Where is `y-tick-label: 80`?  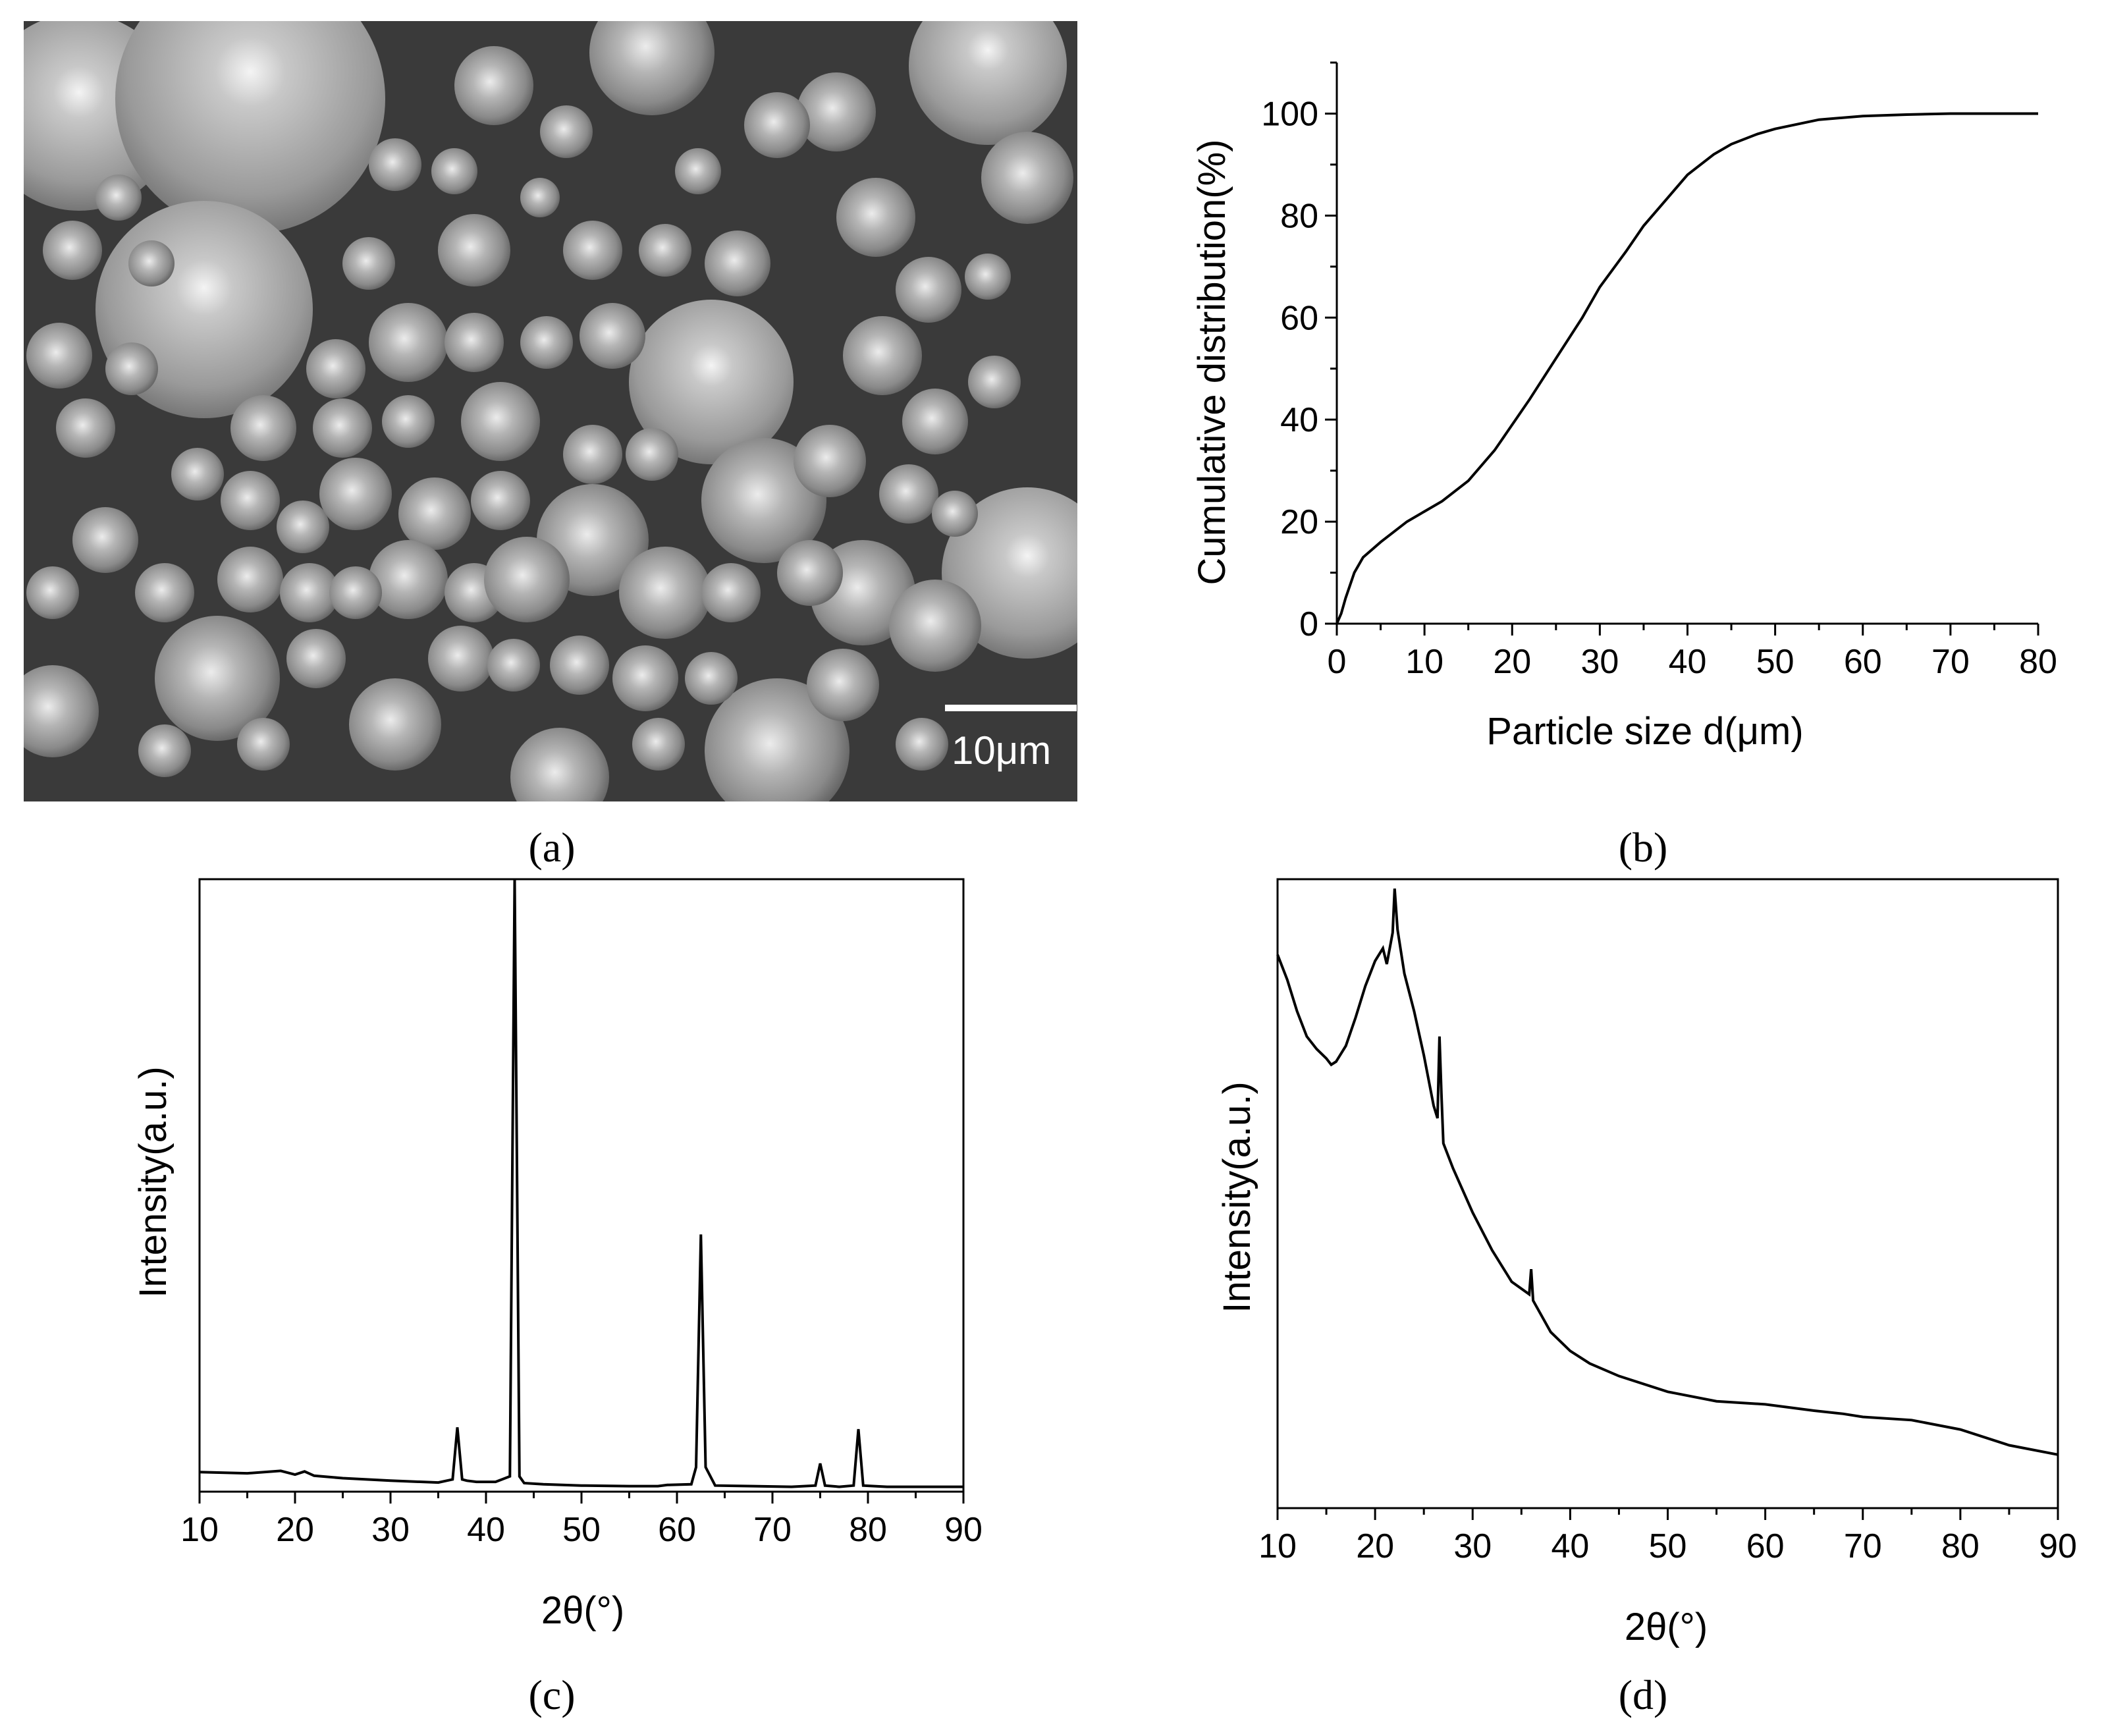
y-tick-label: 80 is located at coordinates (1299, 216).